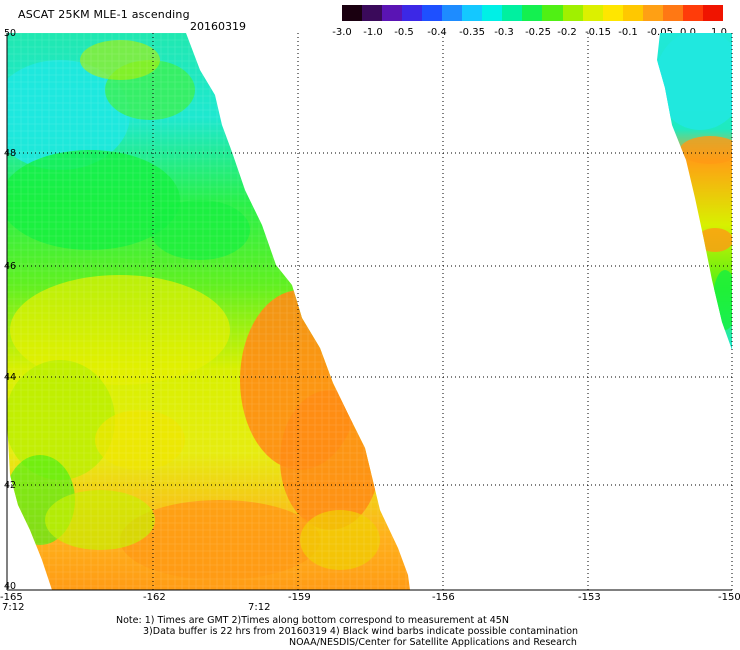 This screenshot has height=650, width=740. I want to click on lon-label: -156, so click(443, 597).